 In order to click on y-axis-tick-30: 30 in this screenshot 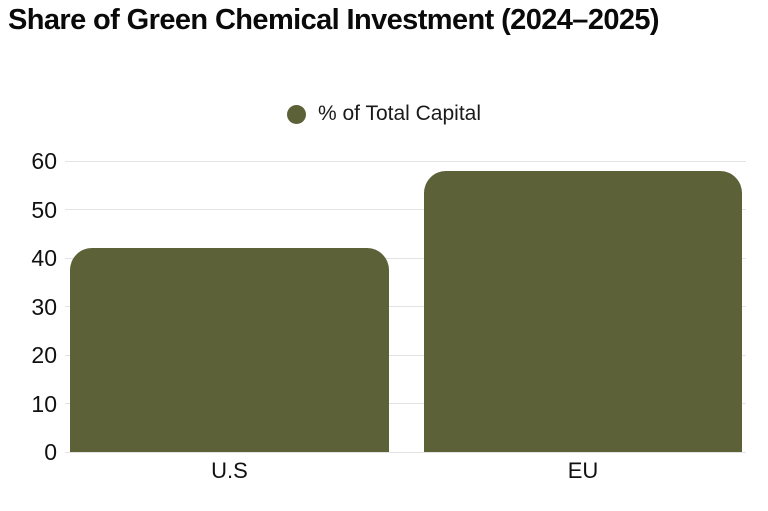, I will do `click(44, 306)`.